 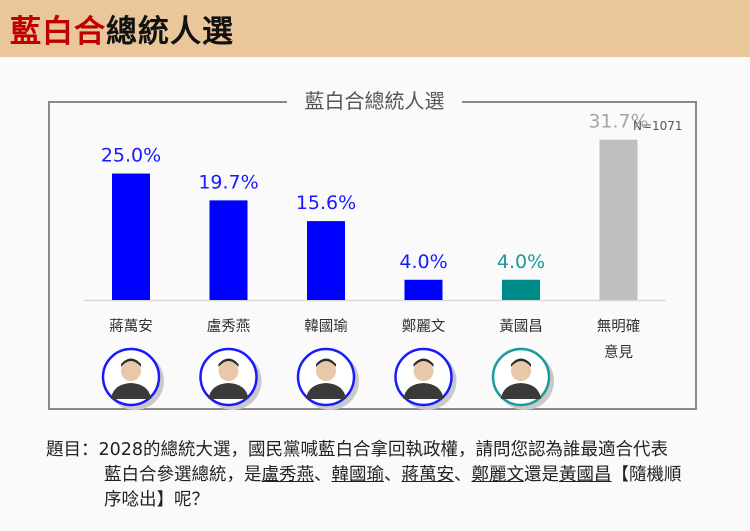 What do you see at coordinates (374, 101) in the screenshot?
I see `chart-title: 藍白合總統人選` at bounding box center [374, 101].